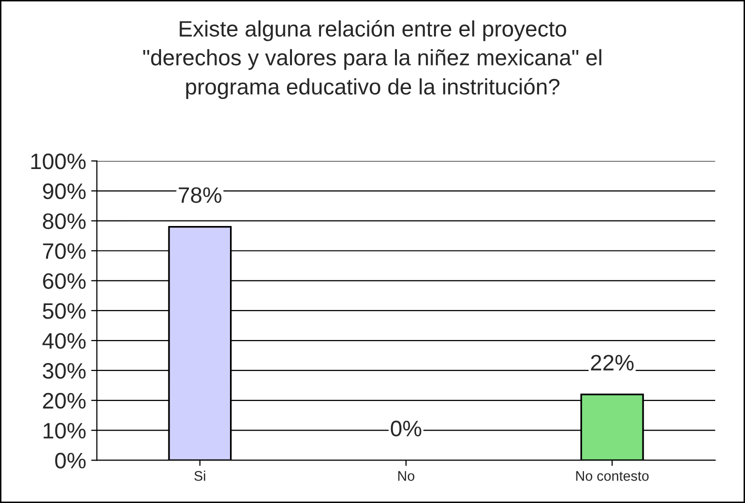 The height and width of the screenshot is (503, 745). What do you see at coordinates (372, 60) in the screenshot?
I see `chart-title: Existe alguna relación entre el proyecto "derechos y valores para la niñez mexicana" el programa educativo de la instritución?` at bounding box center [372, 60].